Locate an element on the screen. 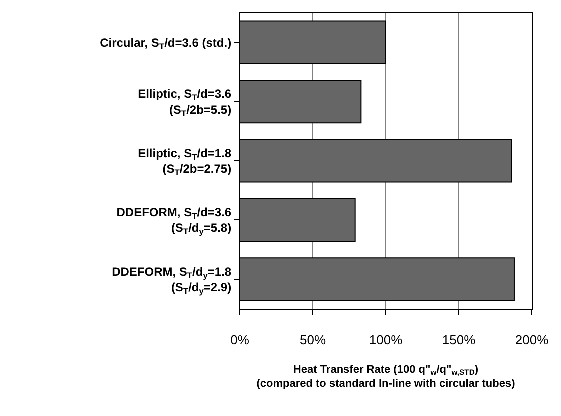  category-label: DDEFORM, S$_{T}$/d$_{y}$=1.8 (S$_{T}$/d$_{y}$=2.9) is located at coordinates (172, 280).